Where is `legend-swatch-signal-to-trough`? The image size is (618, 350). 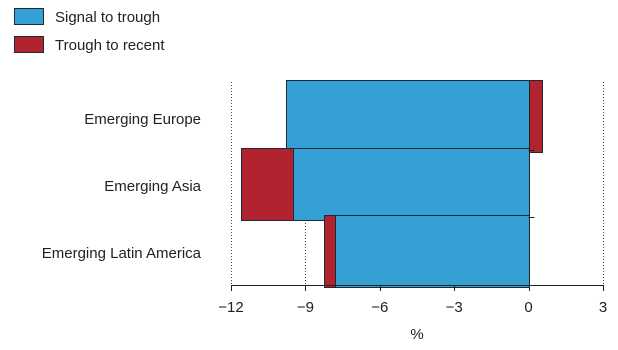 legend-swatch-signal-to-trough is located at coordinates (29, 16).